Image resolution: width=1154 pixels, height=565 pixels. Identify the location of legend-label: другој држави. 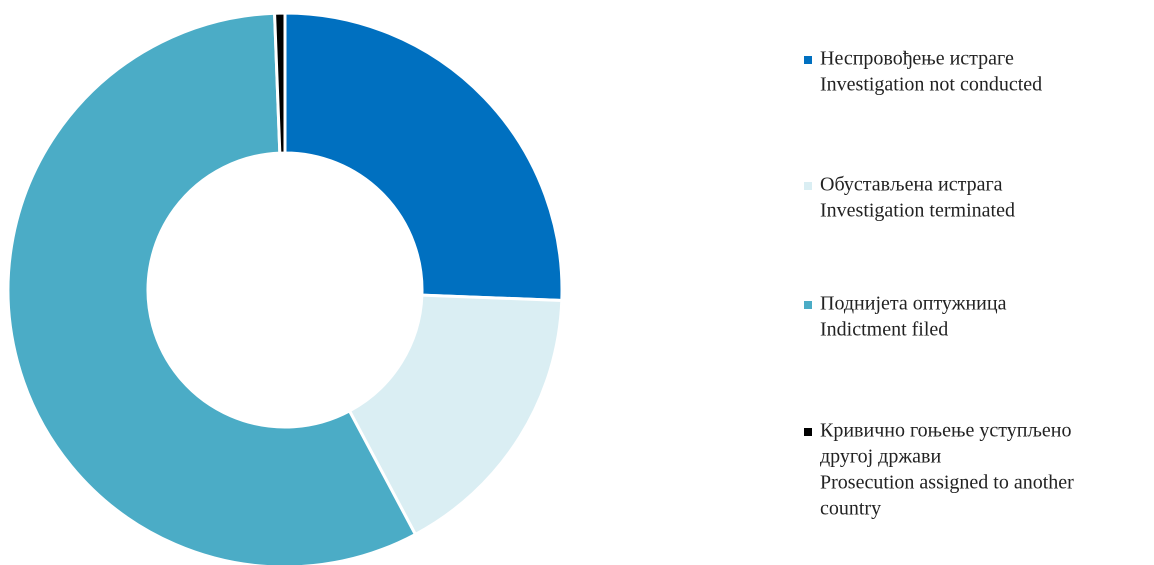
(880, 457).